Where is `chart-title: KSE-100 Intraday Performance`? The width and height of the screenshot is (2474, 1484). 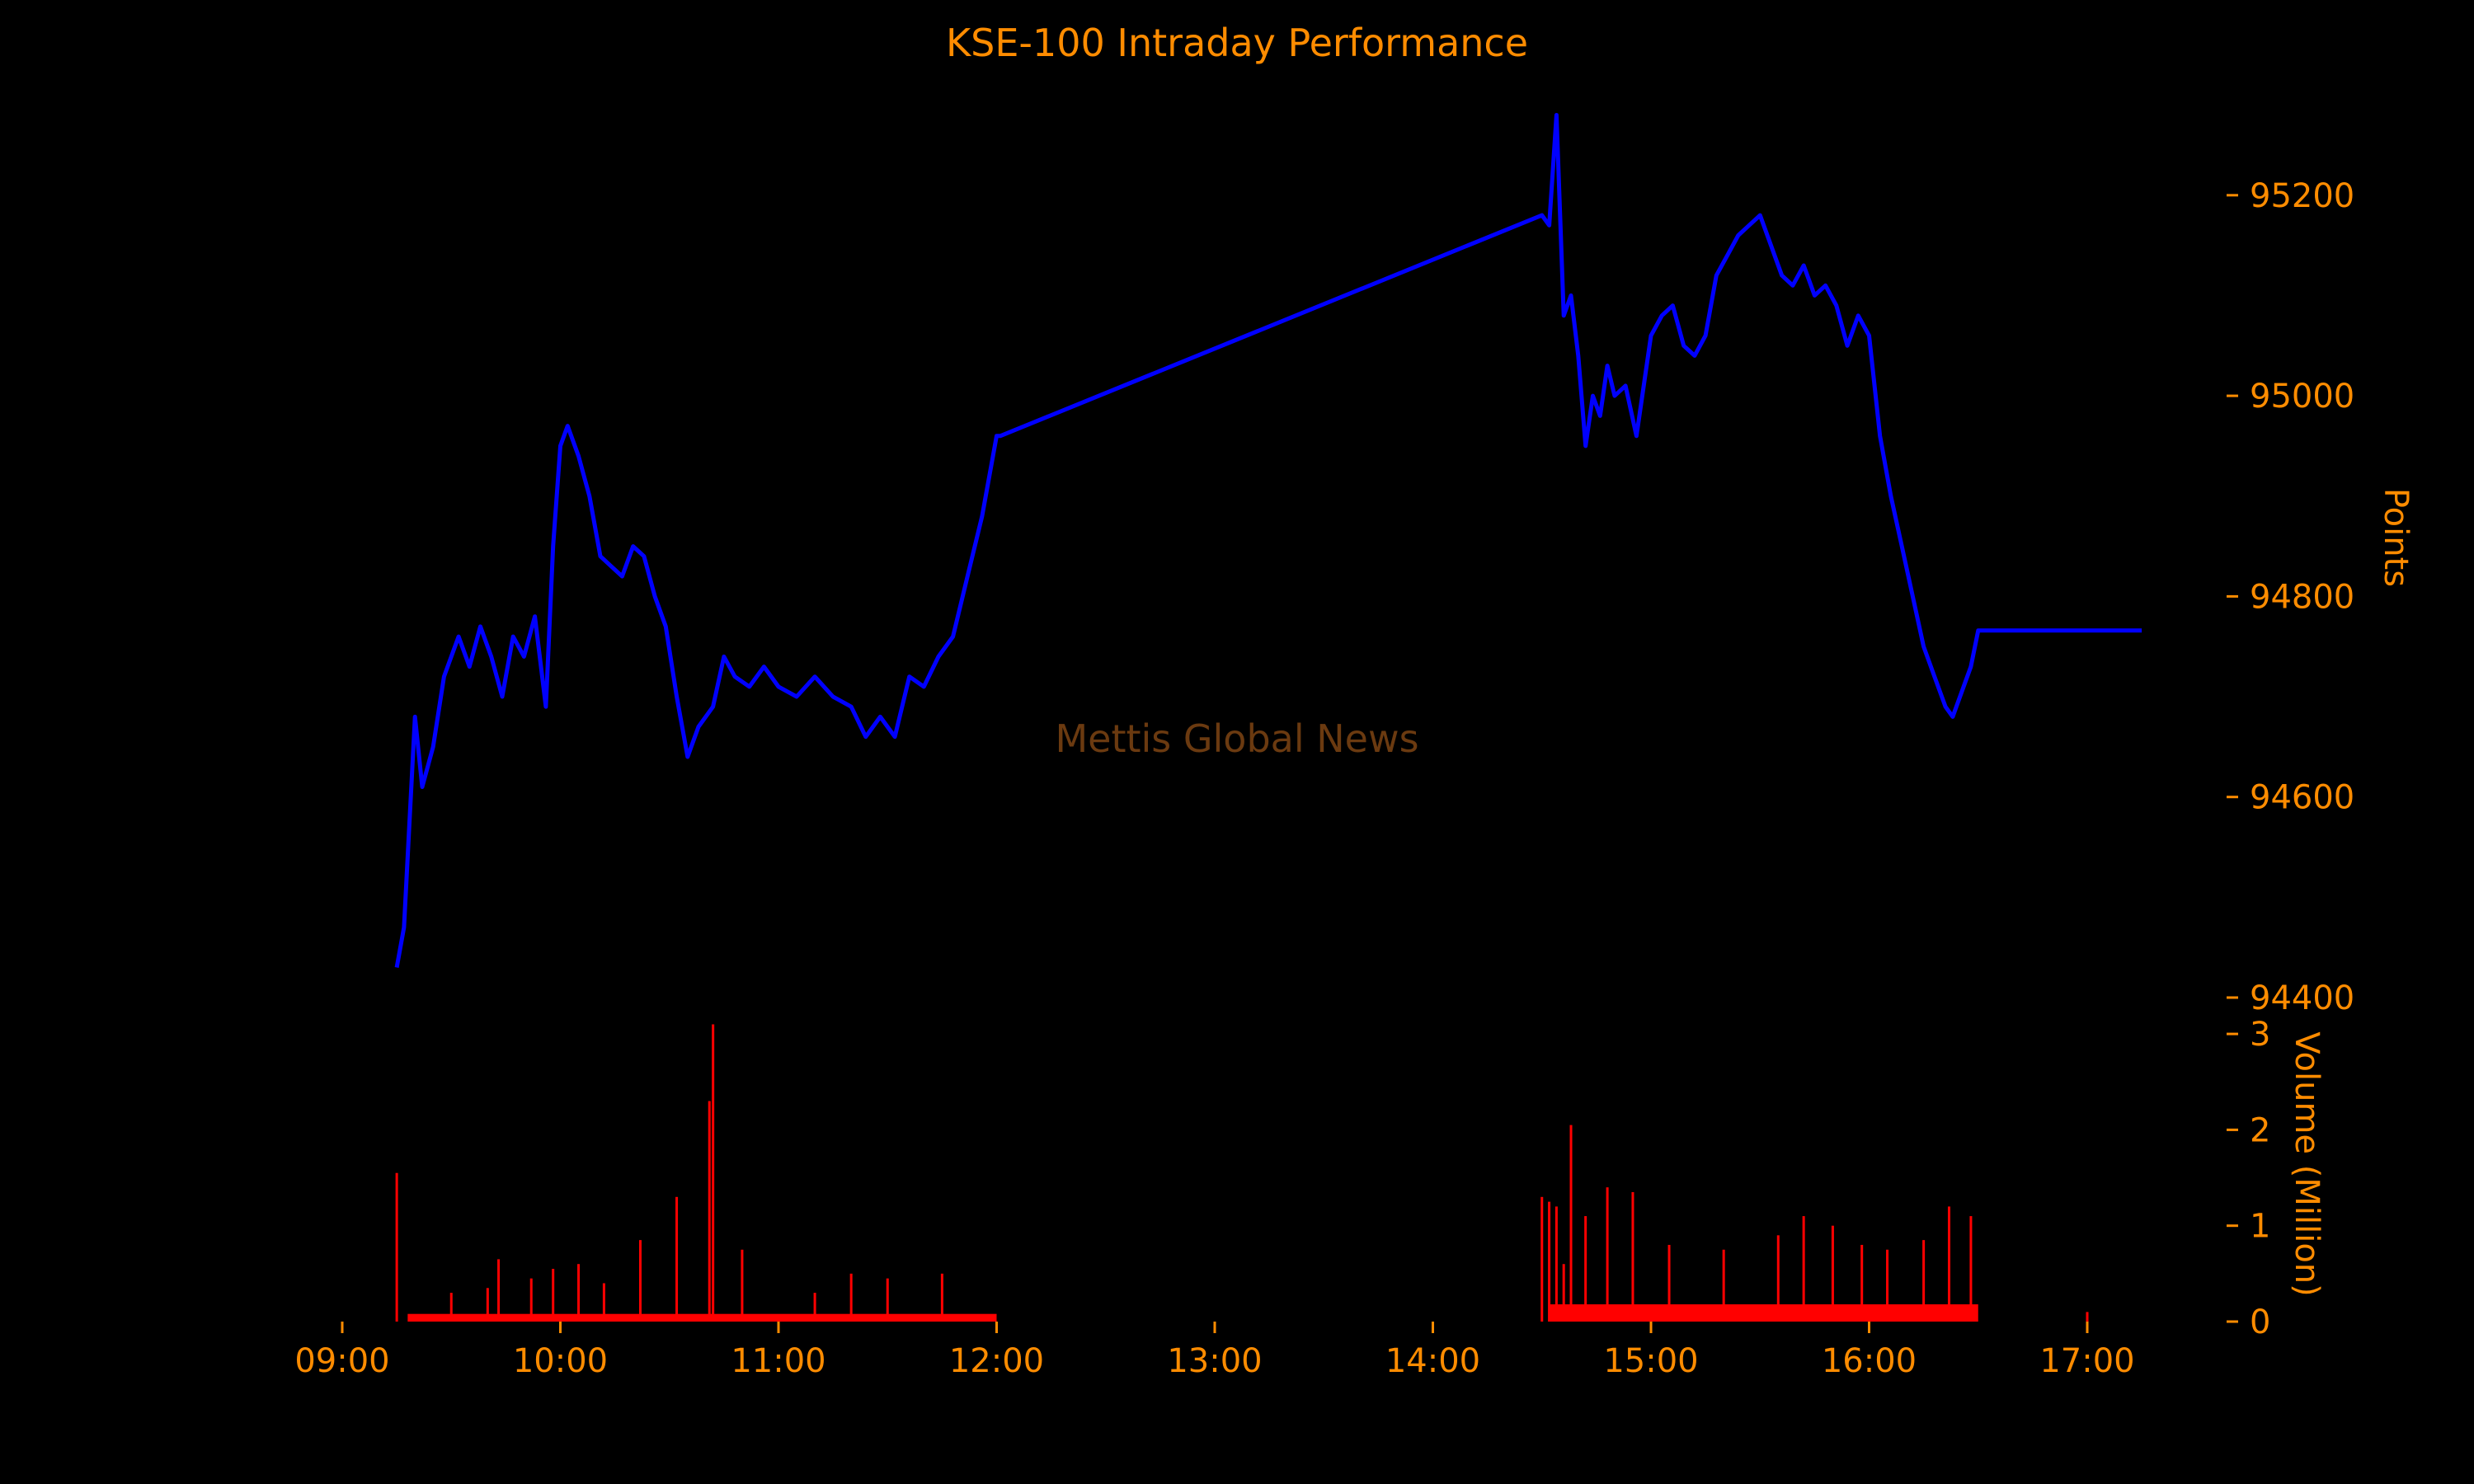 chart-title: KSE-100 Intraday Performance is located at coordinates (1237, 43).